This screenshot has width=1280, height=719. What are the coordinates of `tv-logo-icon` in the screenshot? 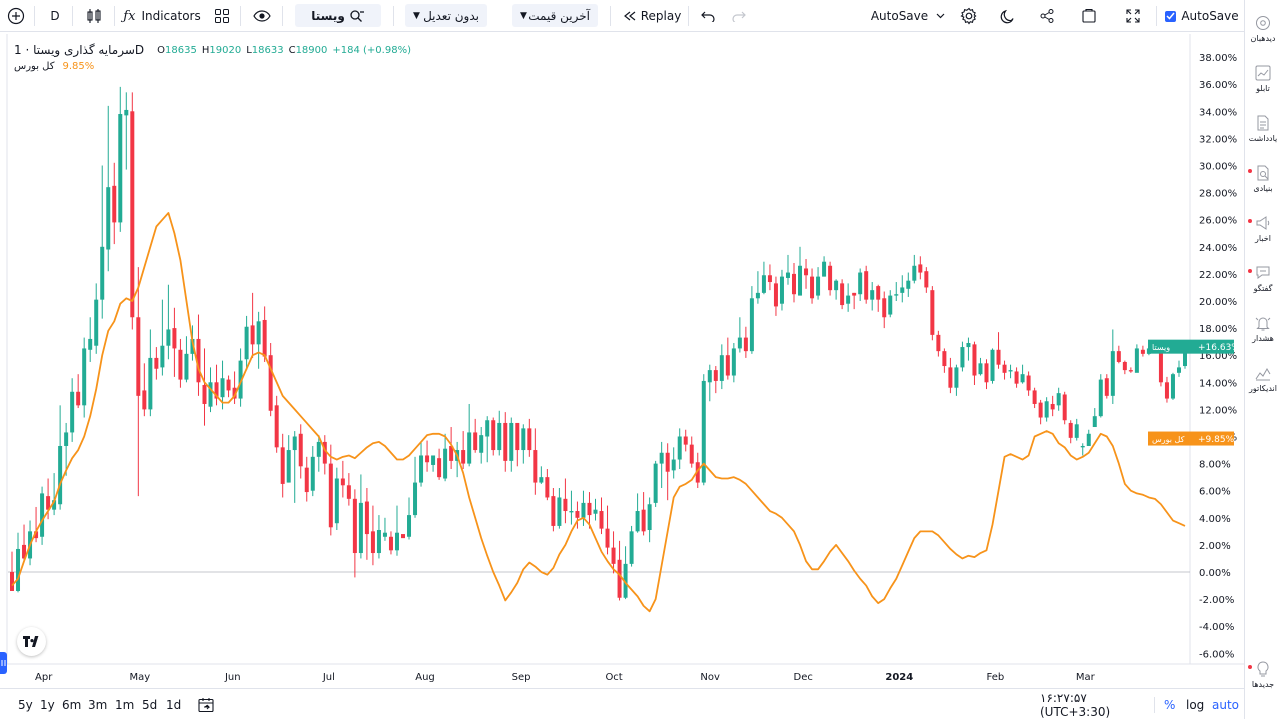 It's located at (30, 641).